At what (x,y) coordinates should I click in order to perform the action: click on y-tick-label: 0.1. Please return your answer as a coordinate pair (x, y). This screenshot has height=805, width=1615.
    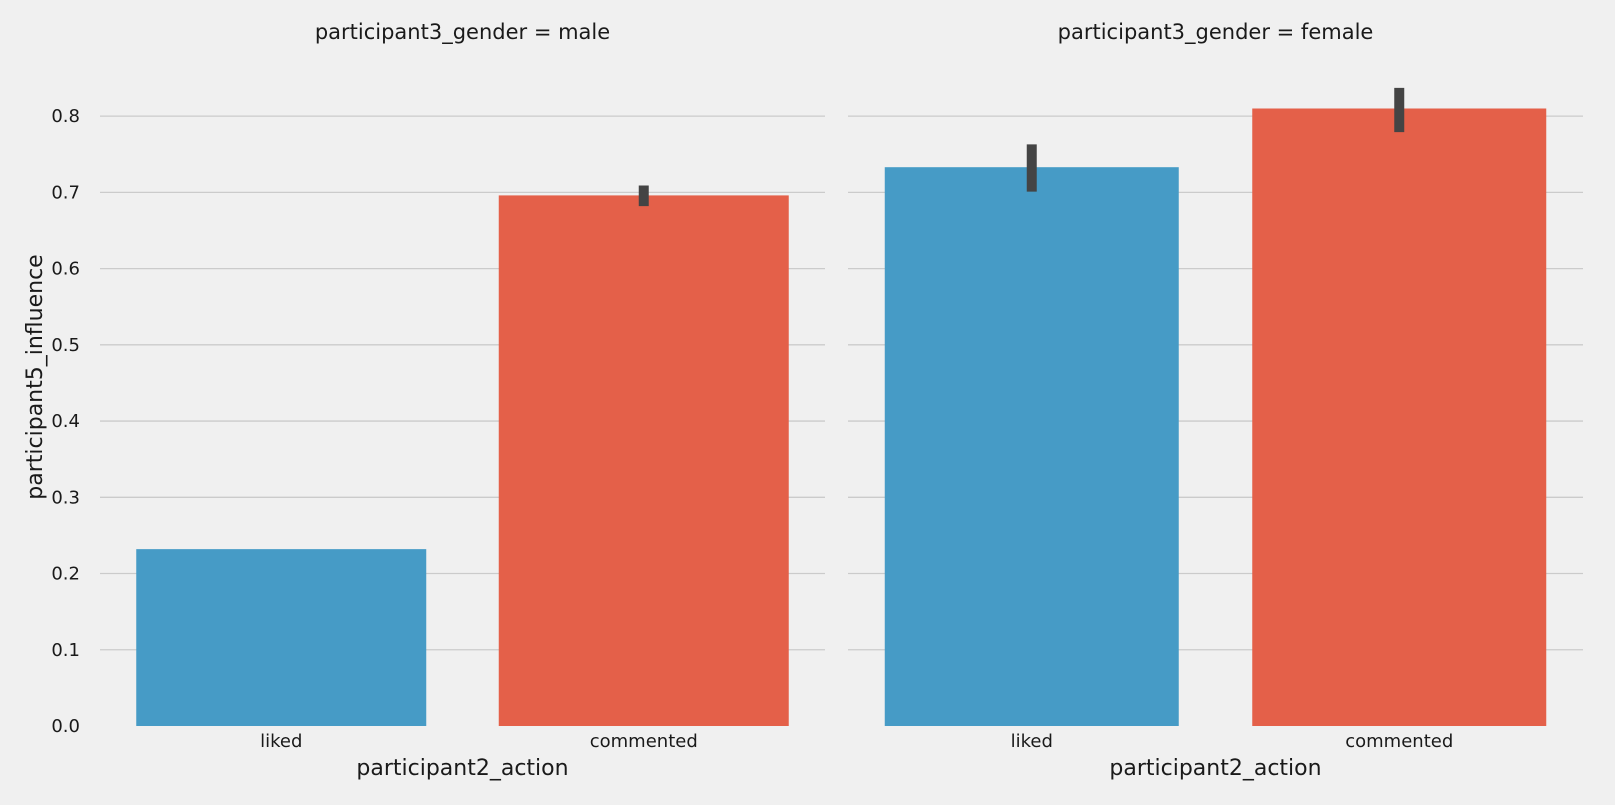
    Looking at the image, I should click on (65, 650).